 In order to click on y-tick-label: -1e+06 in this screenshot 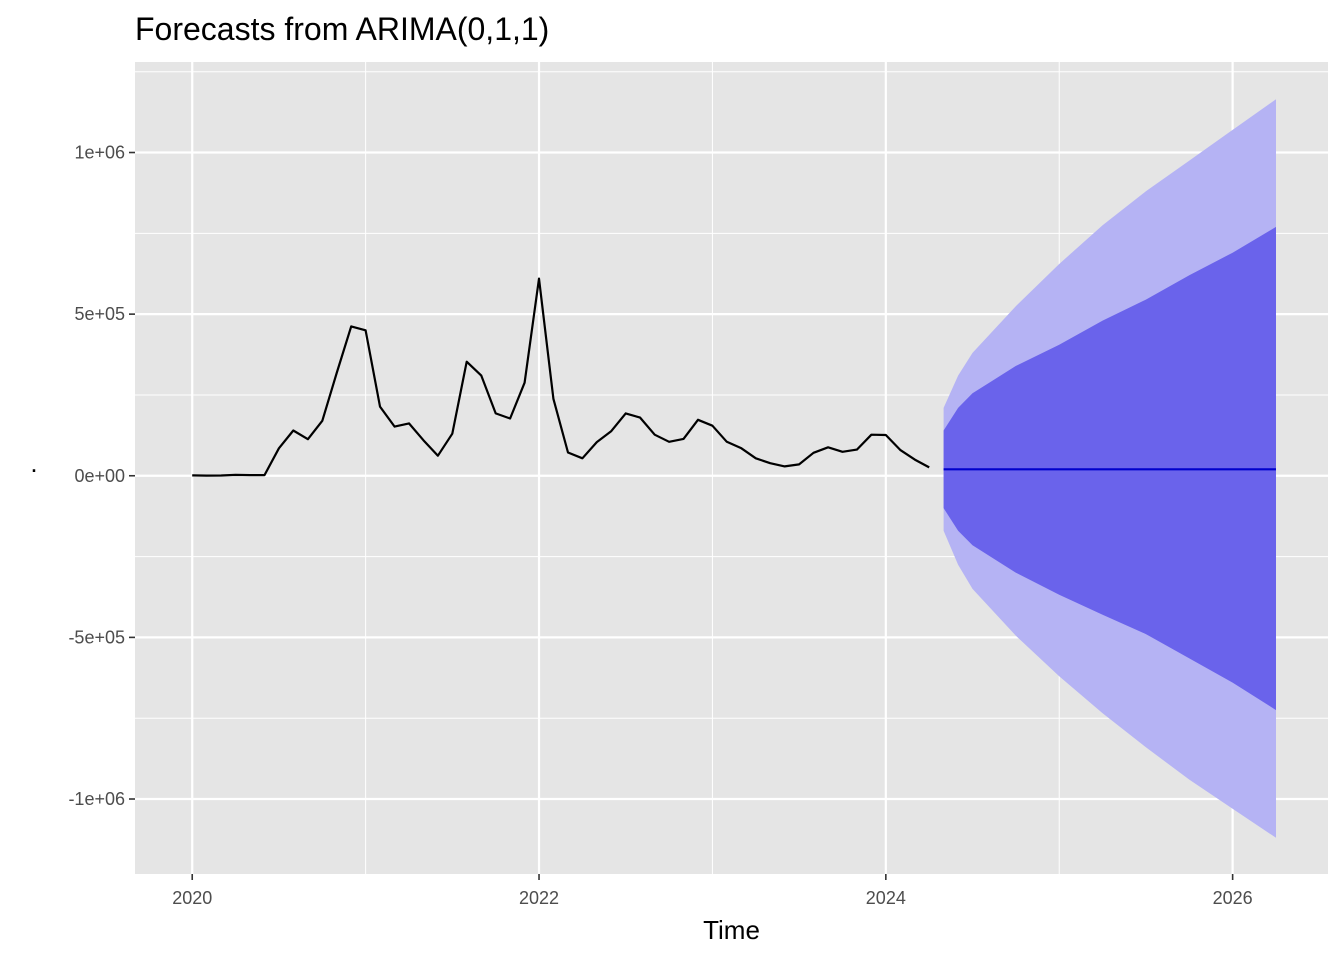, I will do `click(96, 799)`.